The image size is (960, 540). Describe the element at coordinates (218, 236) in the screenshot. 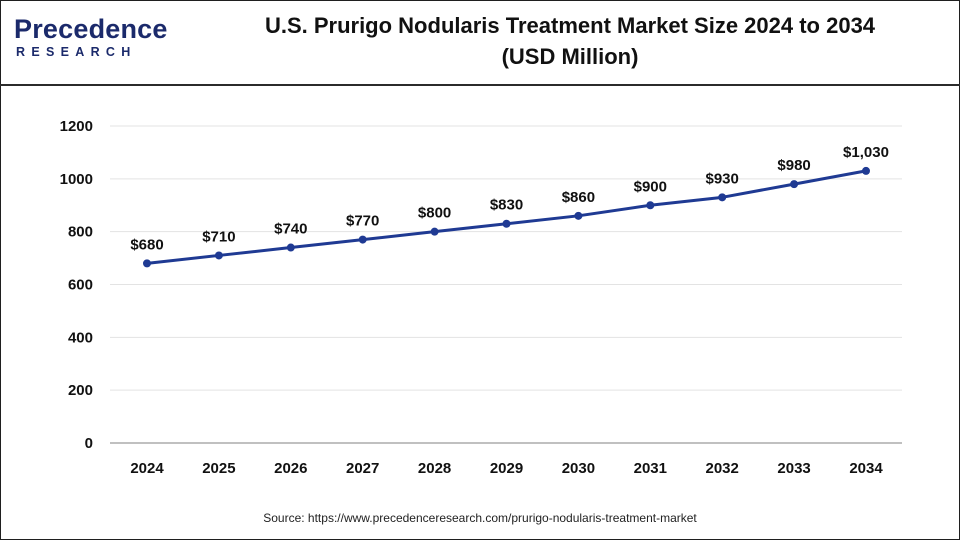

I see `data-label: $710` at that location.